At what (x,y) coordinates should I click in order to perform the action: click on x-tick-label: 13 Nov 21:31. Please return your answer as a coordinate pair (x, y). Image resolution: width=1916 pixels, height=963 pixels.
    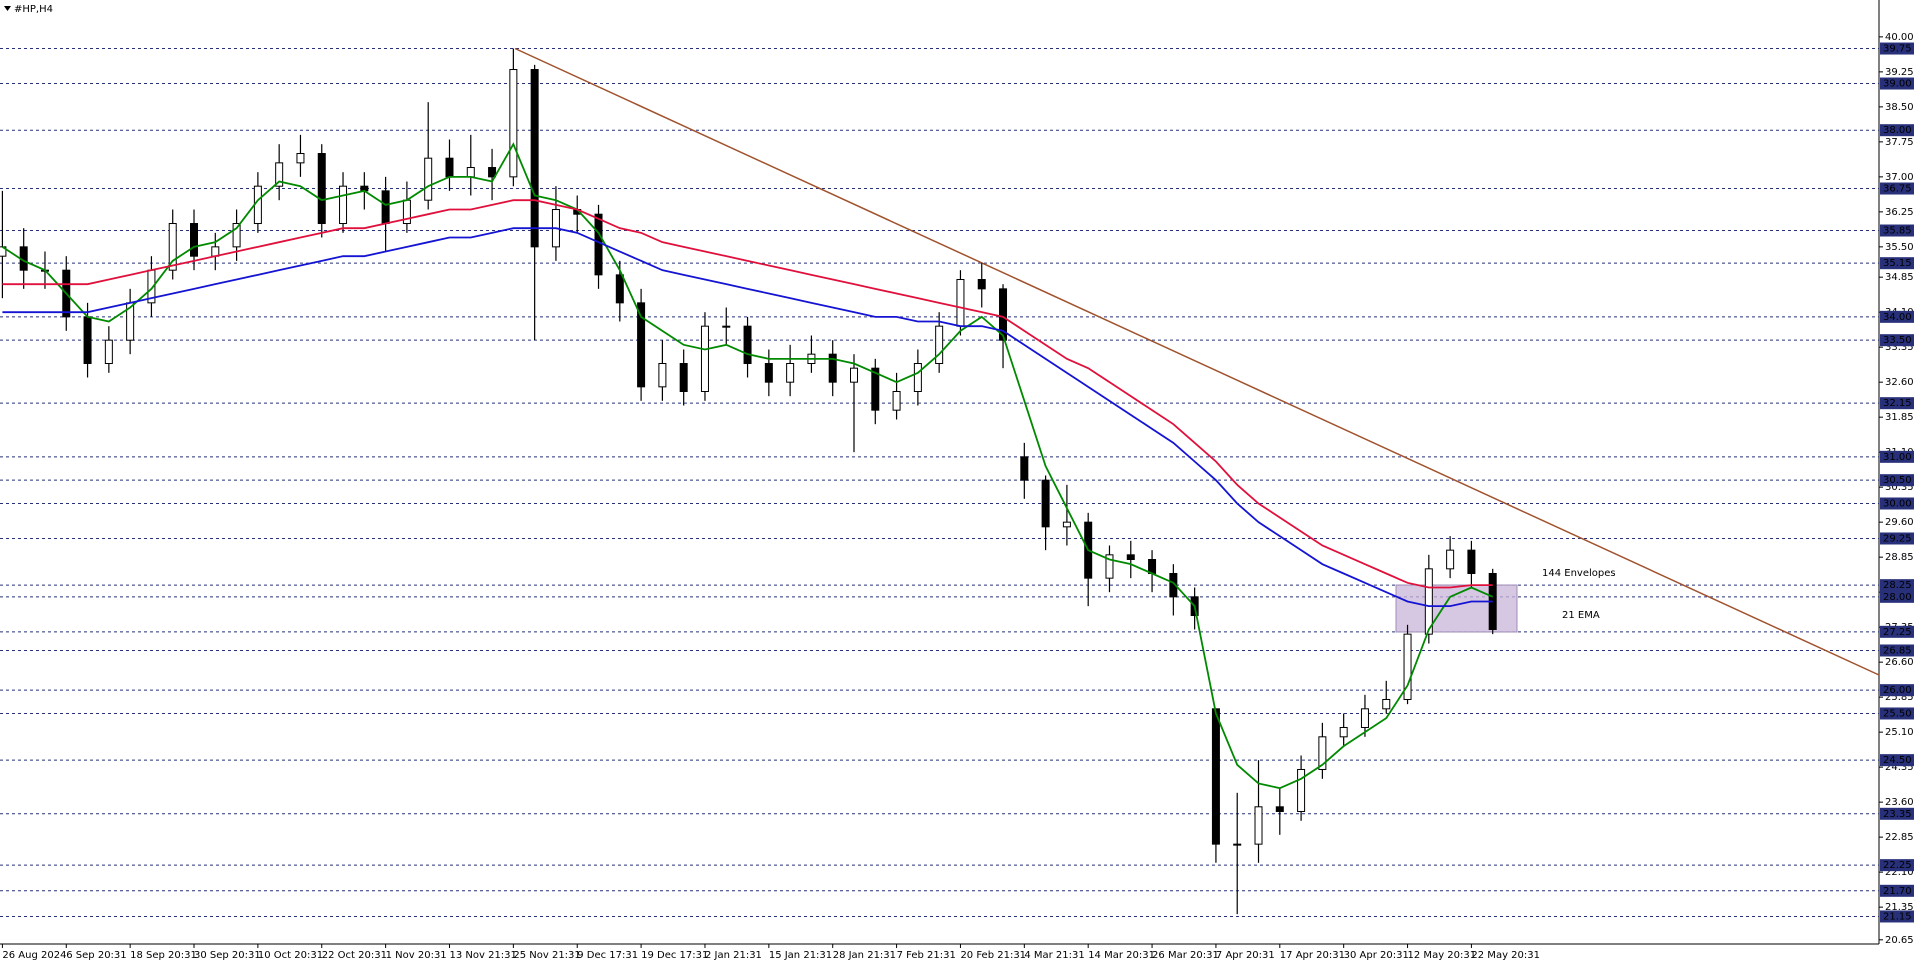
    Looking at the image, I should click on (482, 955).